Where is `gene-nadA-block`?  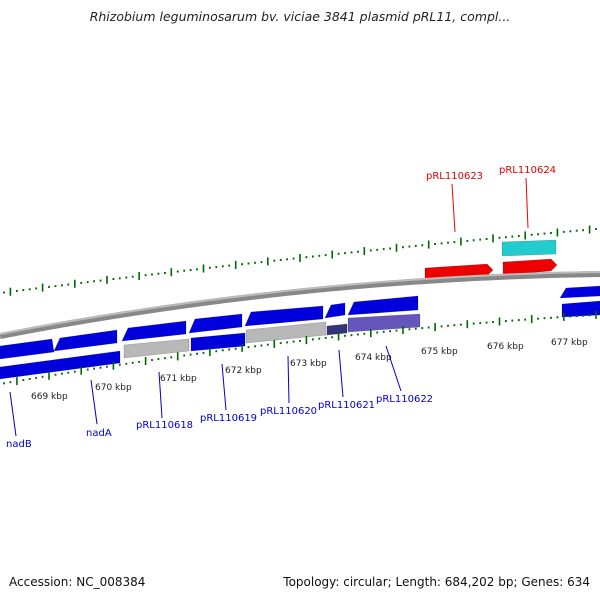 gene-nadA-block is located at coordinates (85, 340).